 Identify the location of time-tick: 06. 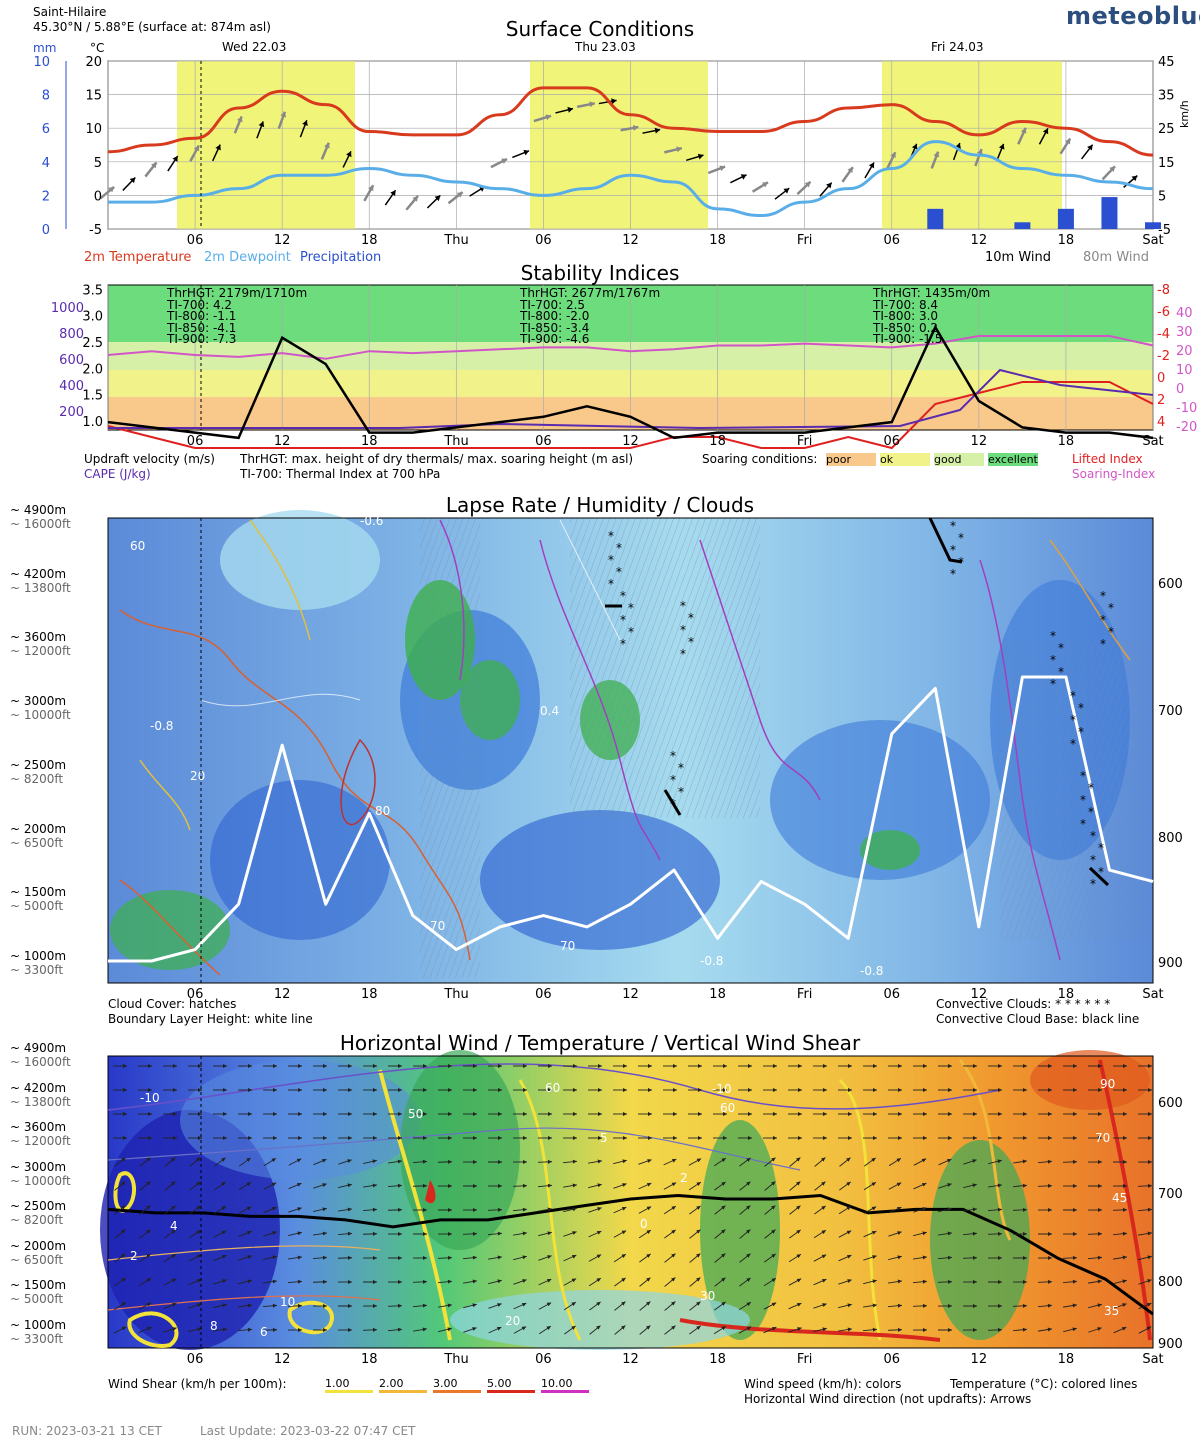
(195, 240).